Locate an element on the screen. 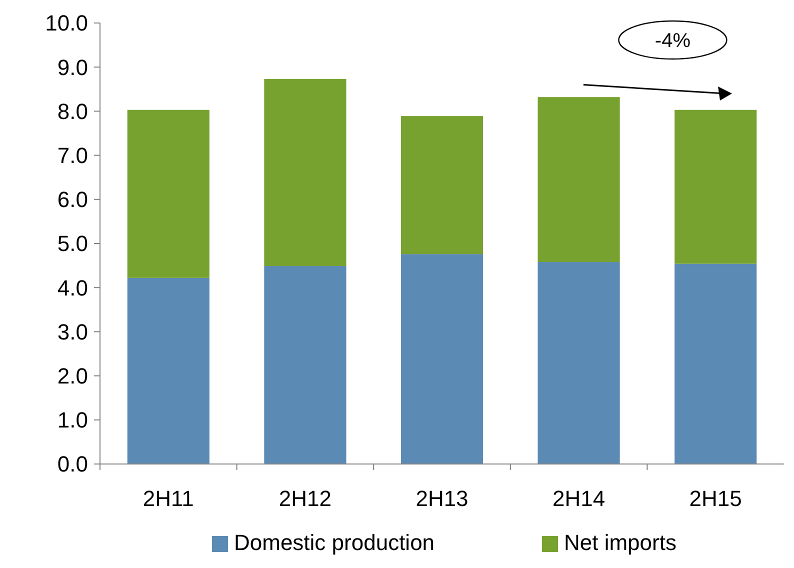 This screenshot has width=794, height=568. y-tick-label: 0.0 is located at coordinates (72, 464).